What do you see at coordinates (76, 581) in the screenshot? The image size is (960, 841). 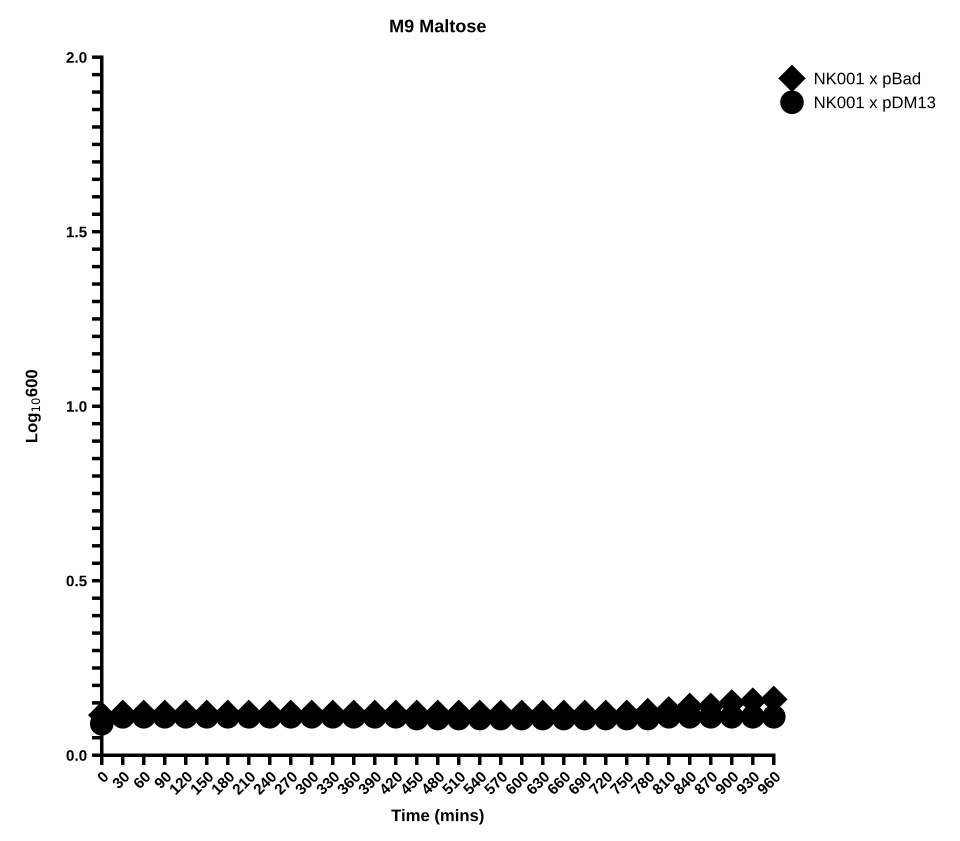 I see `y-tick-label: 0.5` at bounding box center [76, 581].